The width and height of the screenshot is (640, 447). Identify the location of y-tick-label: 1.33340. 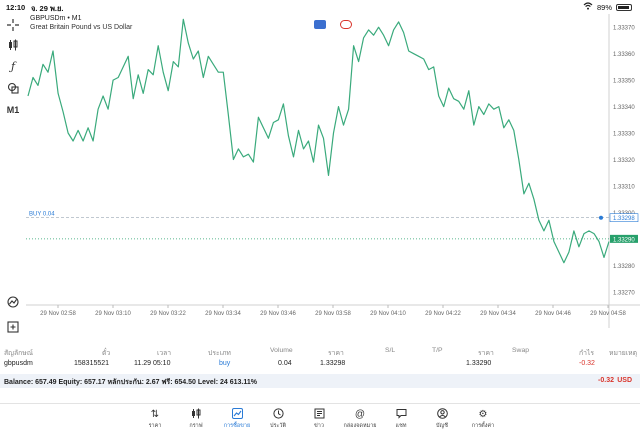
(624, 108).